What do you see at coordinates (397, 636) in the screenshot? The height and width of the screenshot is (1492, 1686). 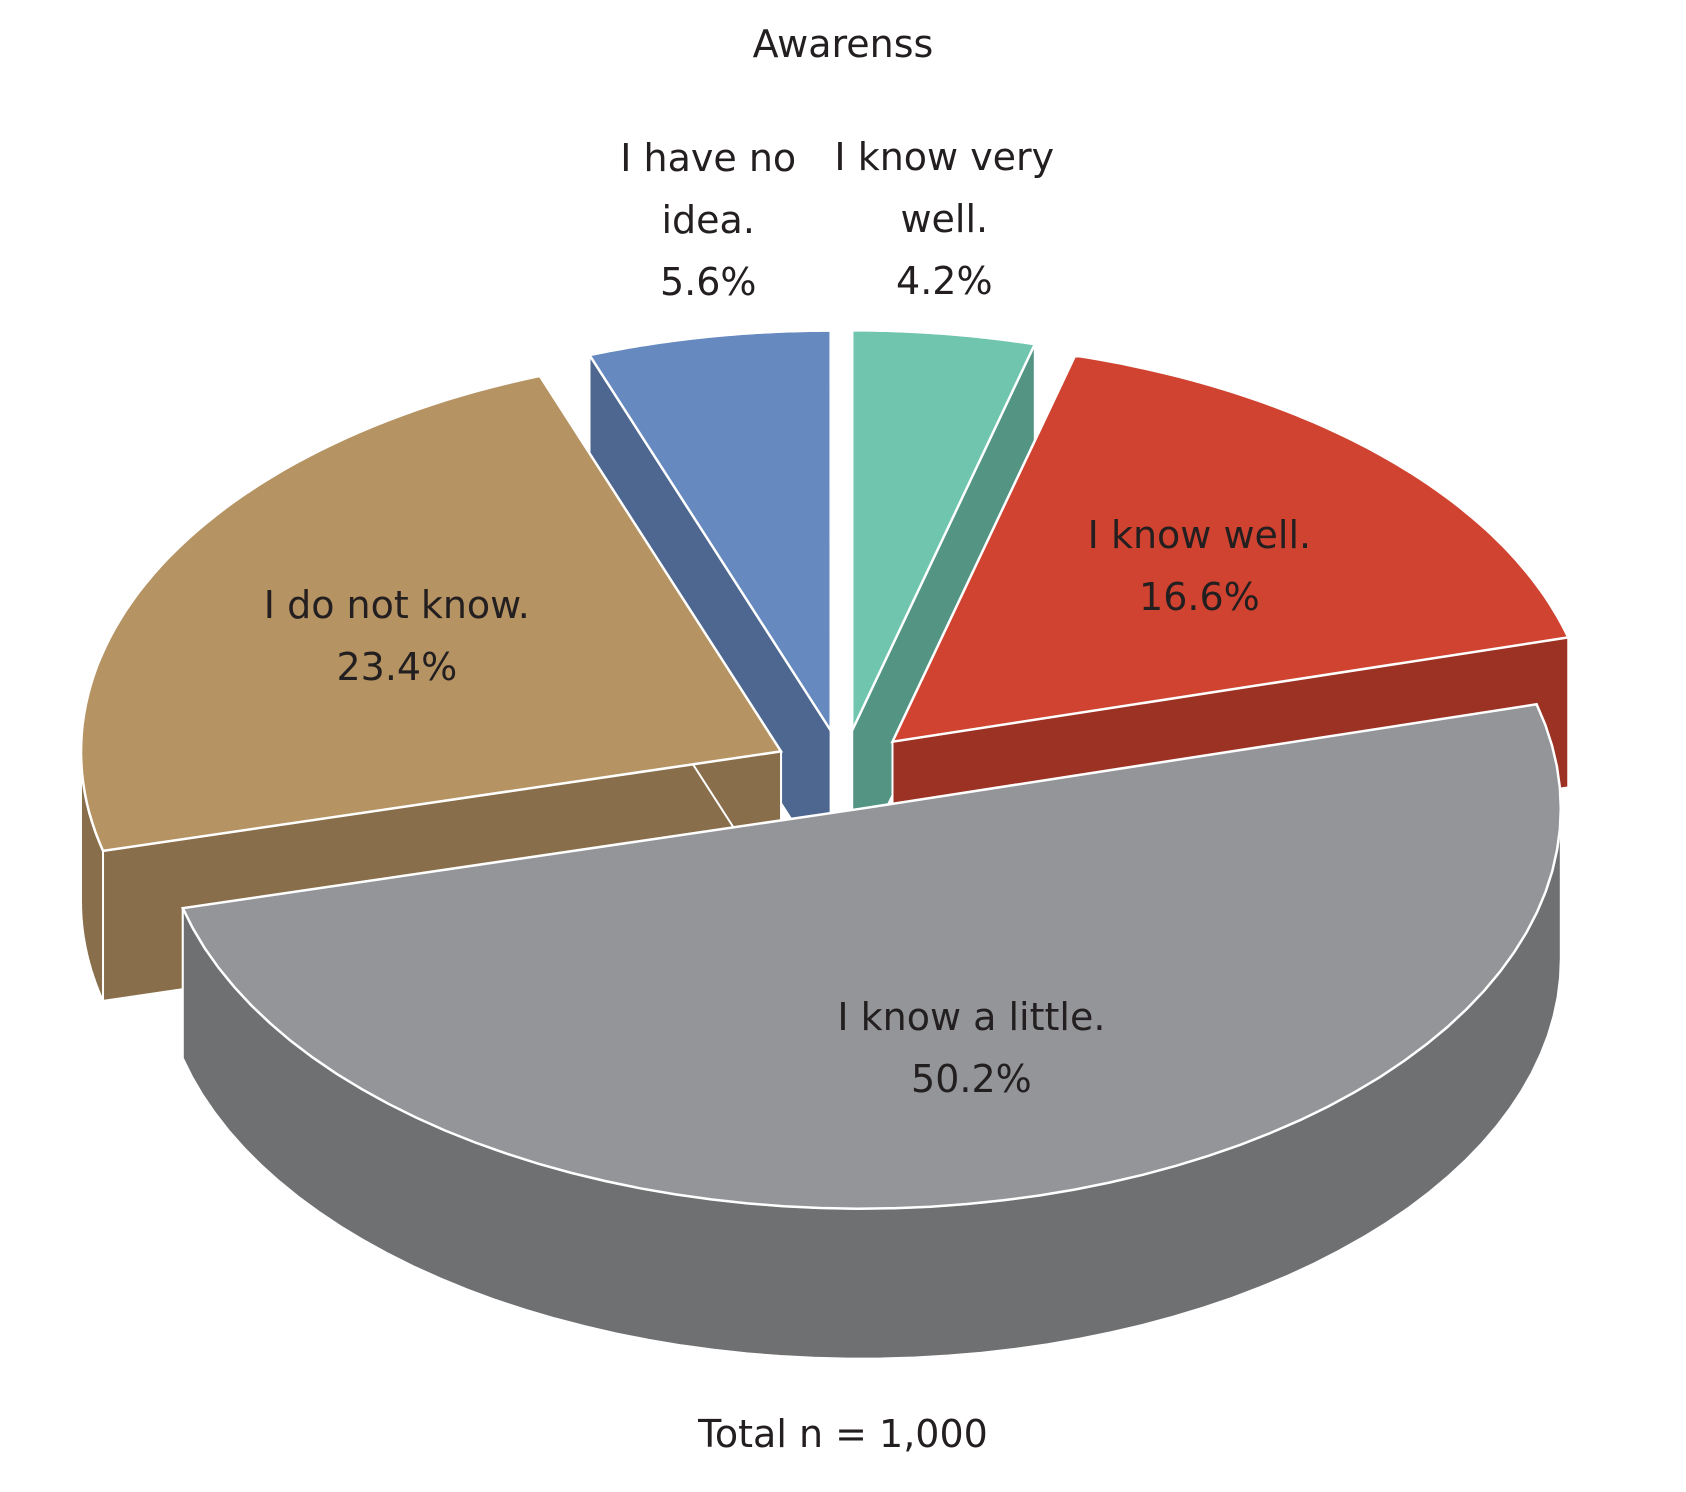 I see `slice-label: I do not know. 23.4%` at bounding box center [397, 636].